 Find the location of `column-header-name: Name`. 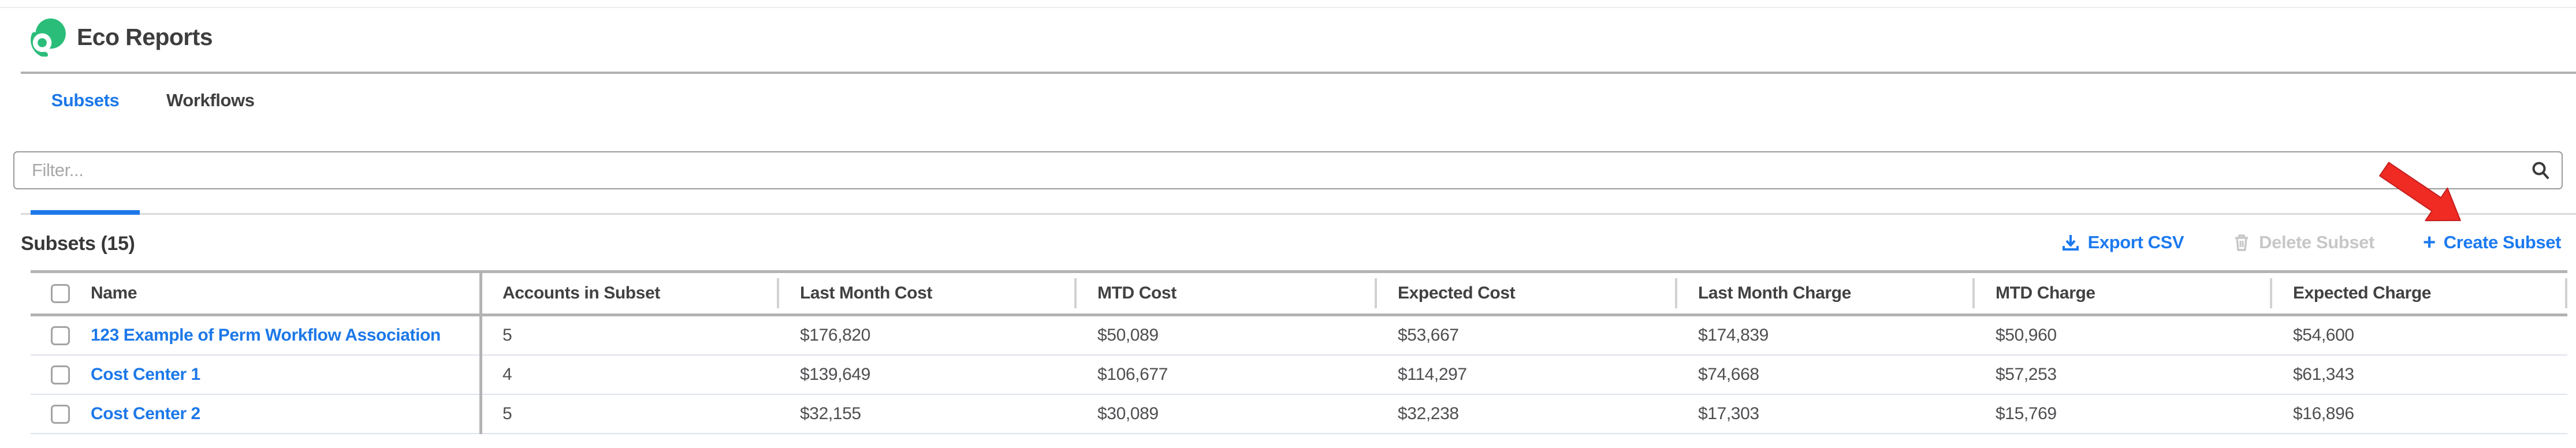

column-header-name: Name is located at coordinates (255, 293).